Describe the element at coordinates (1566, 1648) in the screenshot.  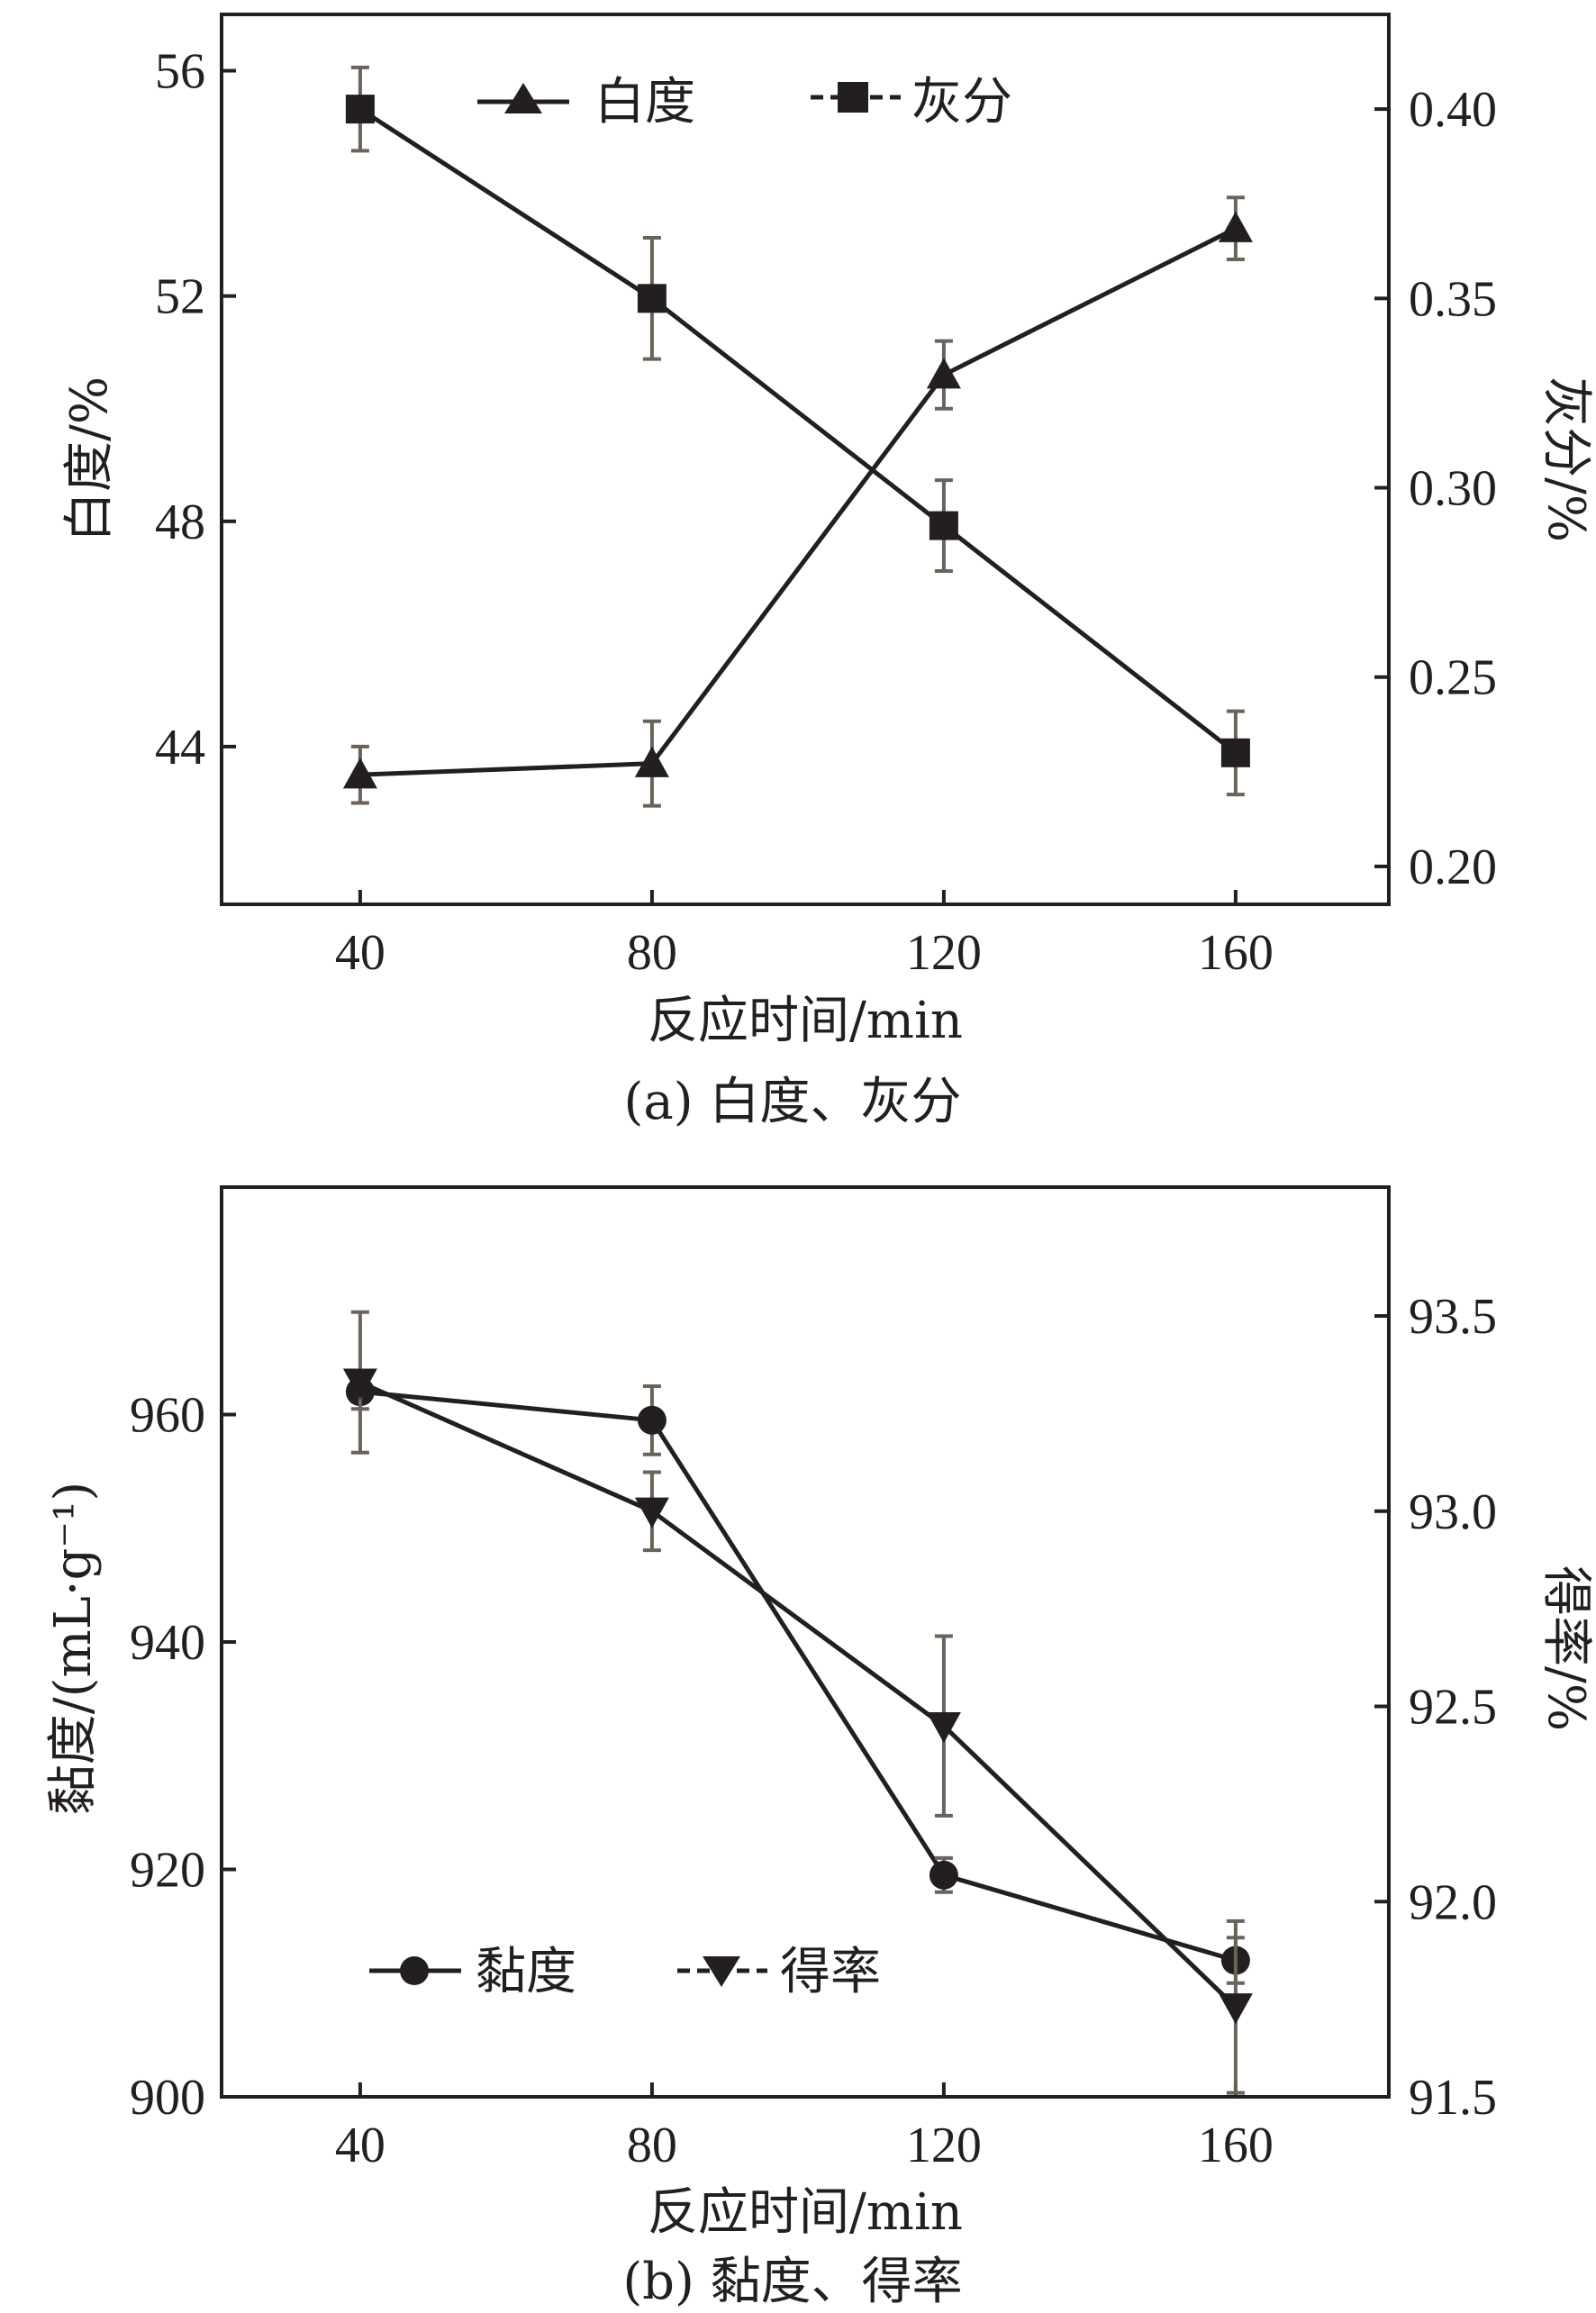
I see `y2-axis-title: 得率/%` at that location.